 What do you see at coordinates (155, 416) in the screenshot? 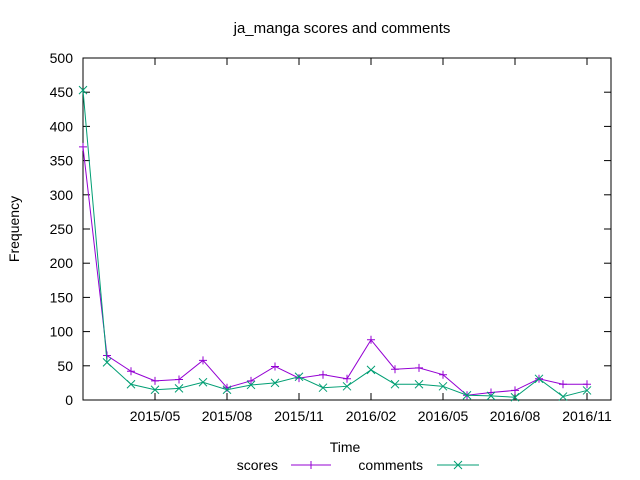
I see `x-tick-label: 2015/05` at bounding box center [155, 416].